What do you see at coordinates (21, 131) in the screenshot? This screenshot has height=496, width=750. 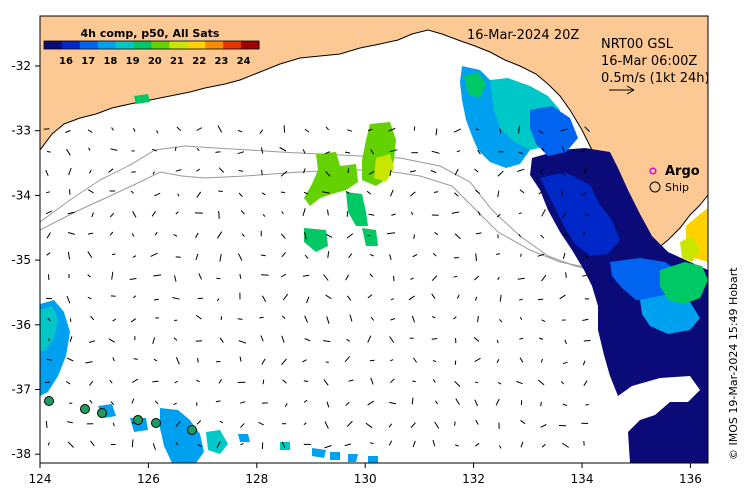 I see `y-tick-label: -33` at bounding box center [21, 131].